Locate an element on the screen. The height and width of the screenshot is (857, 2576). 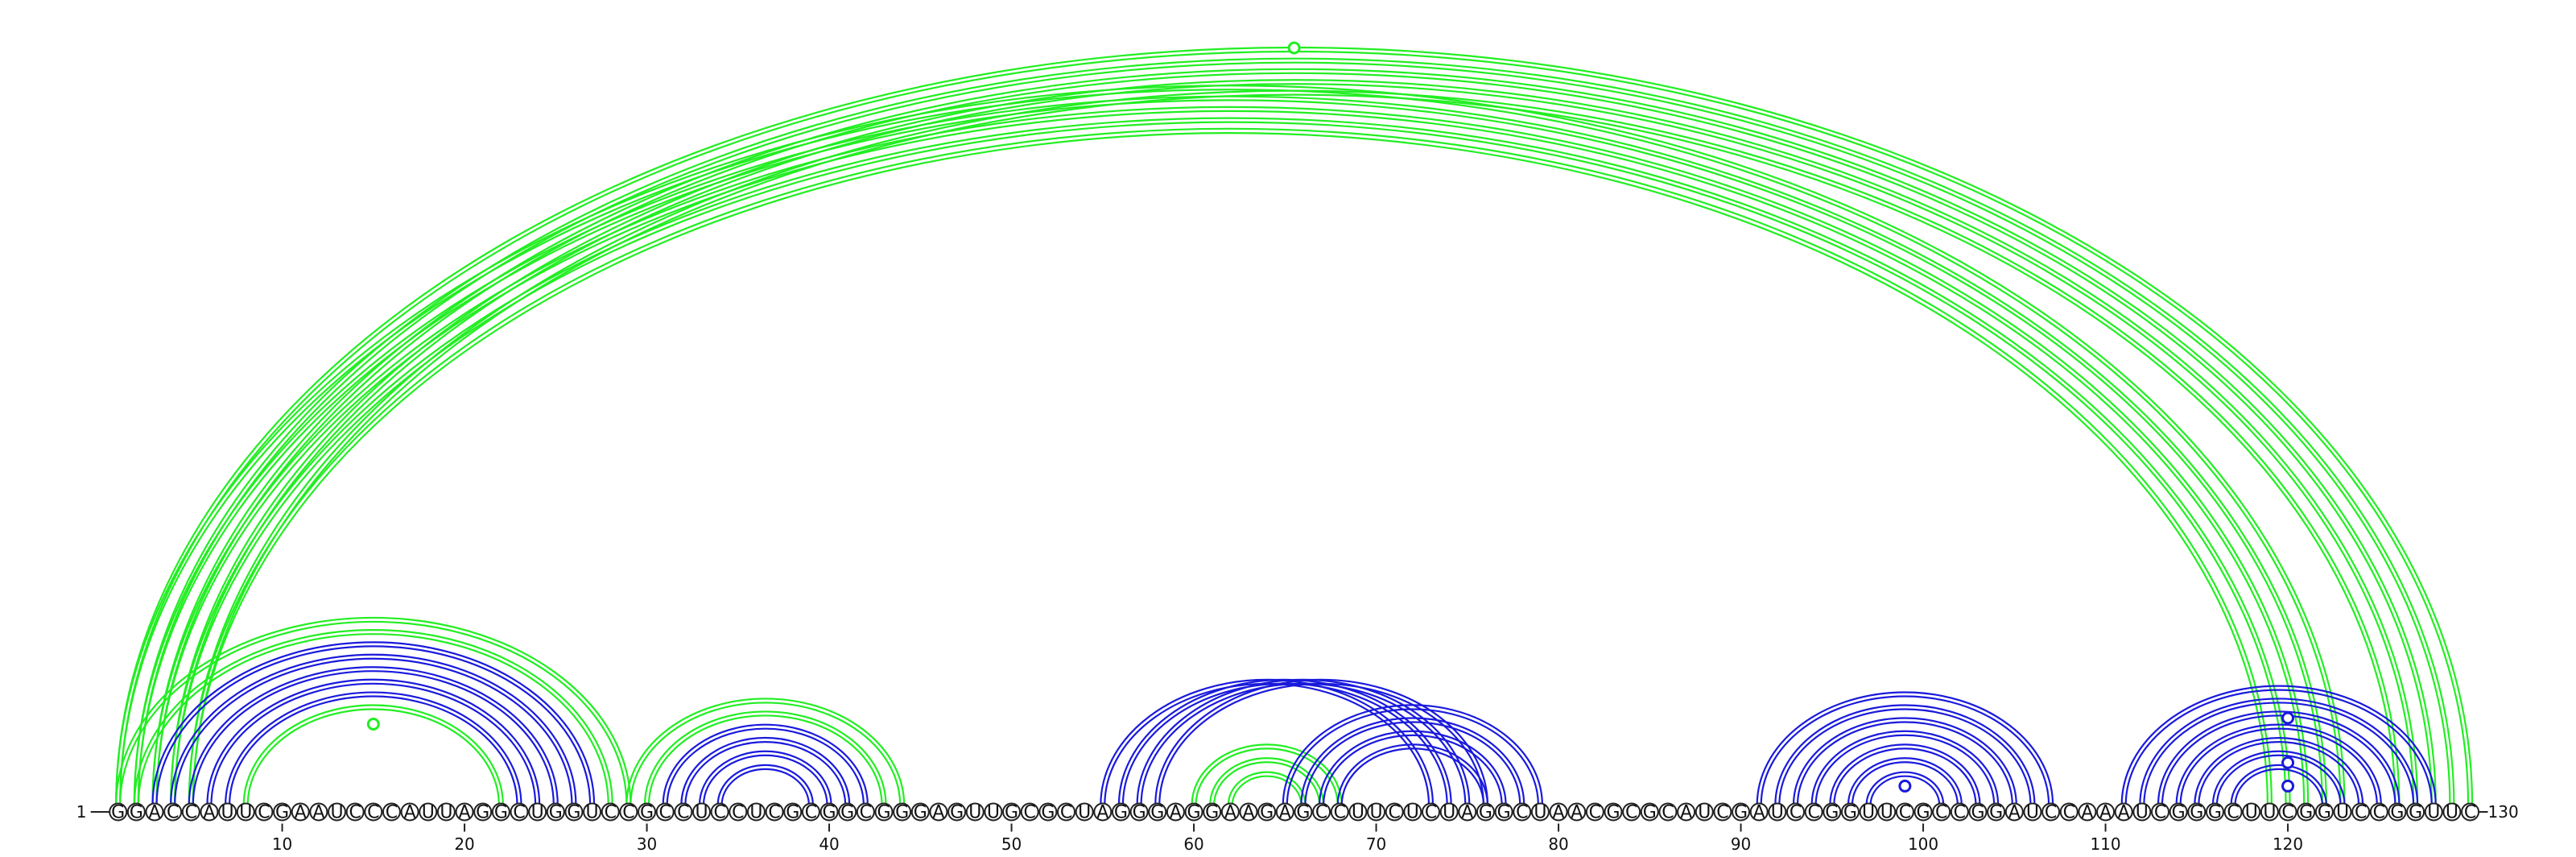
nucleotide-93: C is located at coordinates (1795, 812).